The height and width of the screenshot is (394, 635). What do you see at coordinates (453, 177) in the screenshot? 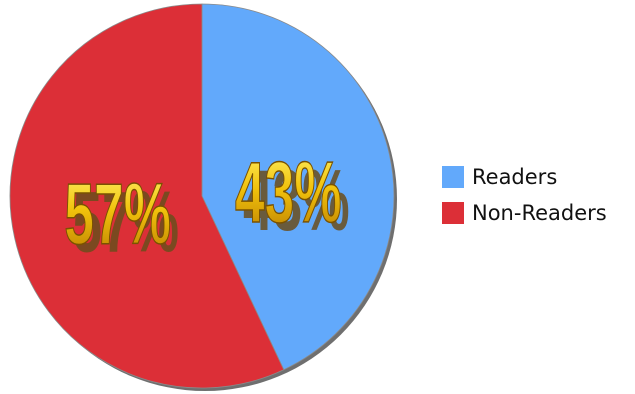
I see `legend-swatch-readers` at bounding box center [453, 177].